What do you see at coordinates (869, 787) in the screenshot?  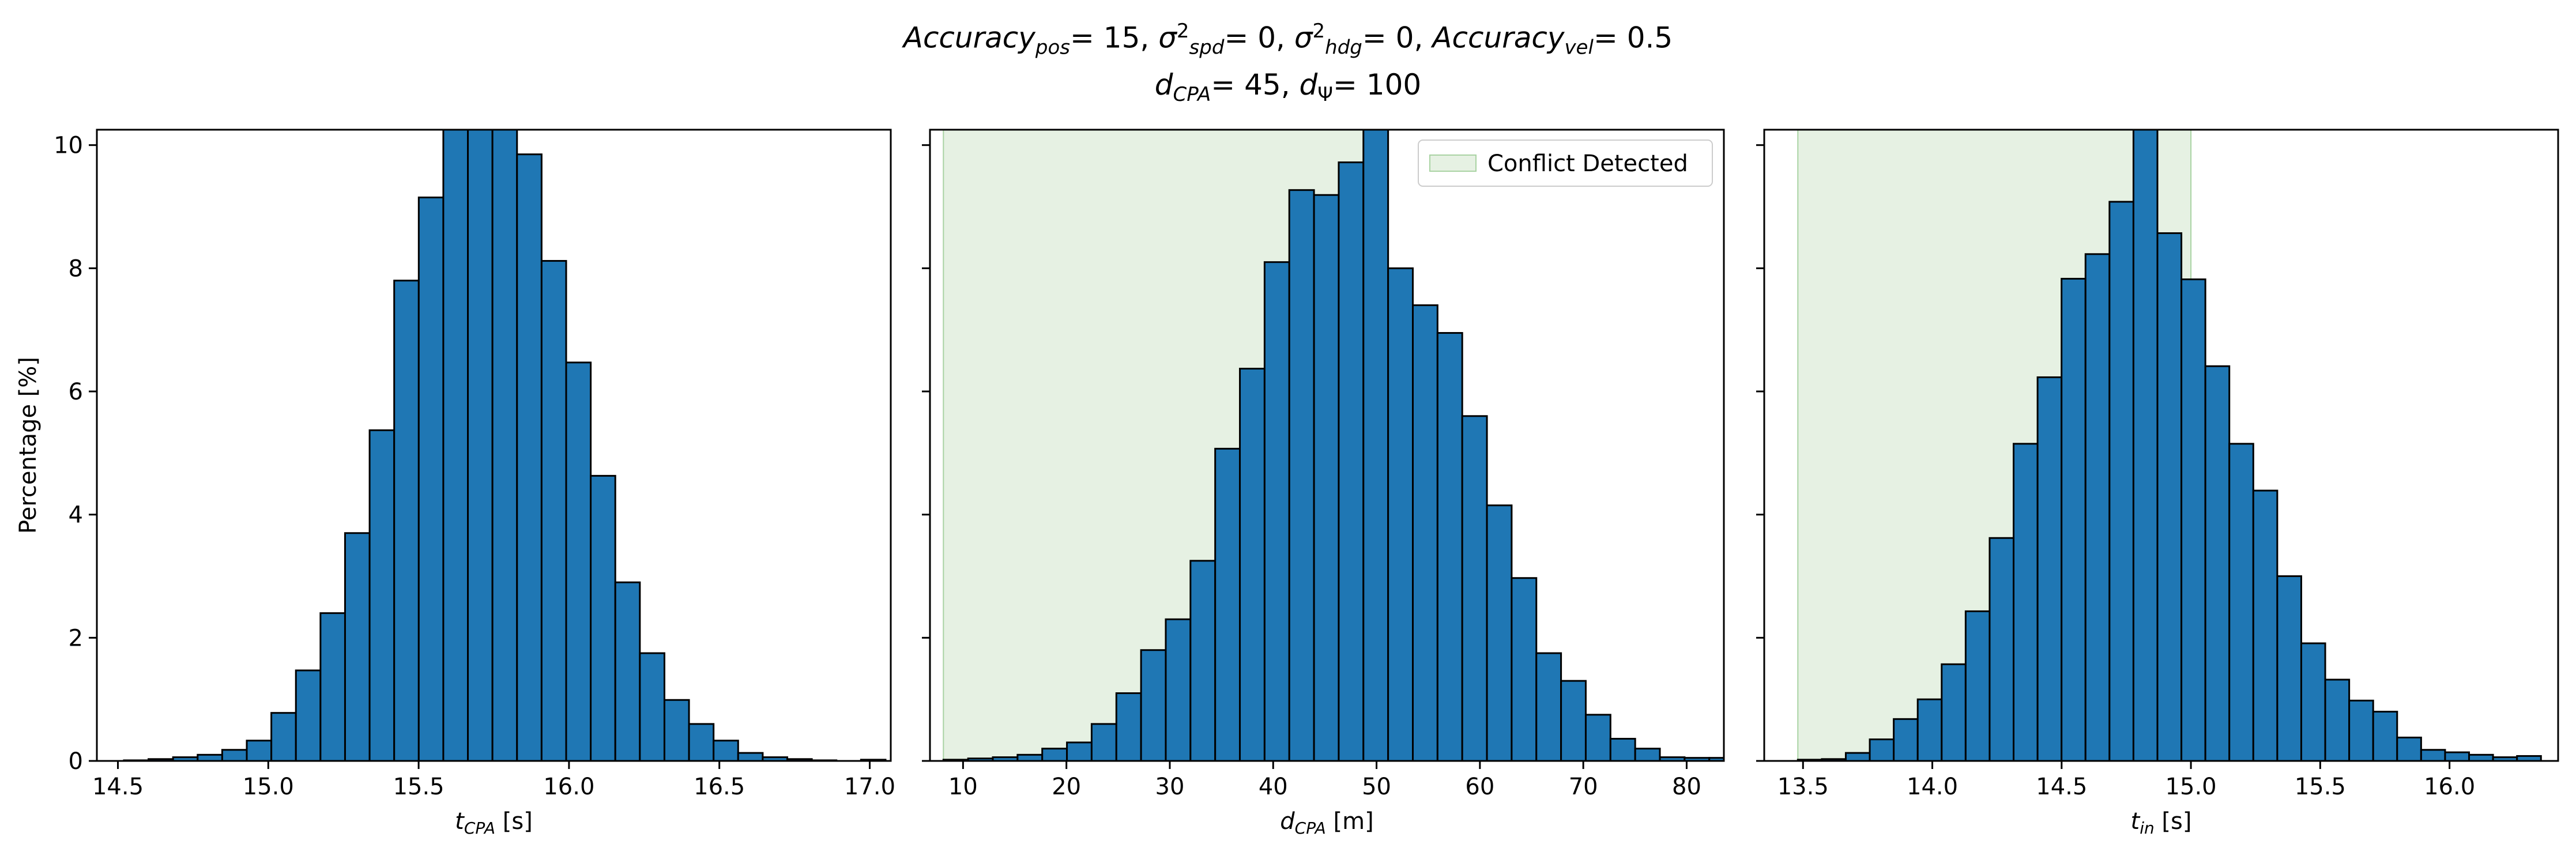 I see `x-tick-label: 17.0` at bounding box center [869, 787].